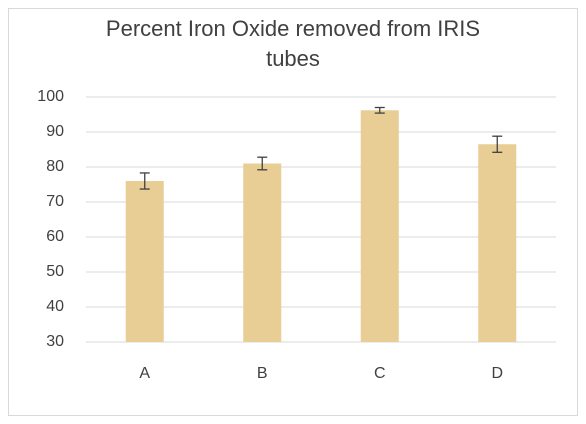  What do you see at coordinates (55, 236) in the screenshot?
I see `y-tick-label: 60` at bounding box center [55, 236].